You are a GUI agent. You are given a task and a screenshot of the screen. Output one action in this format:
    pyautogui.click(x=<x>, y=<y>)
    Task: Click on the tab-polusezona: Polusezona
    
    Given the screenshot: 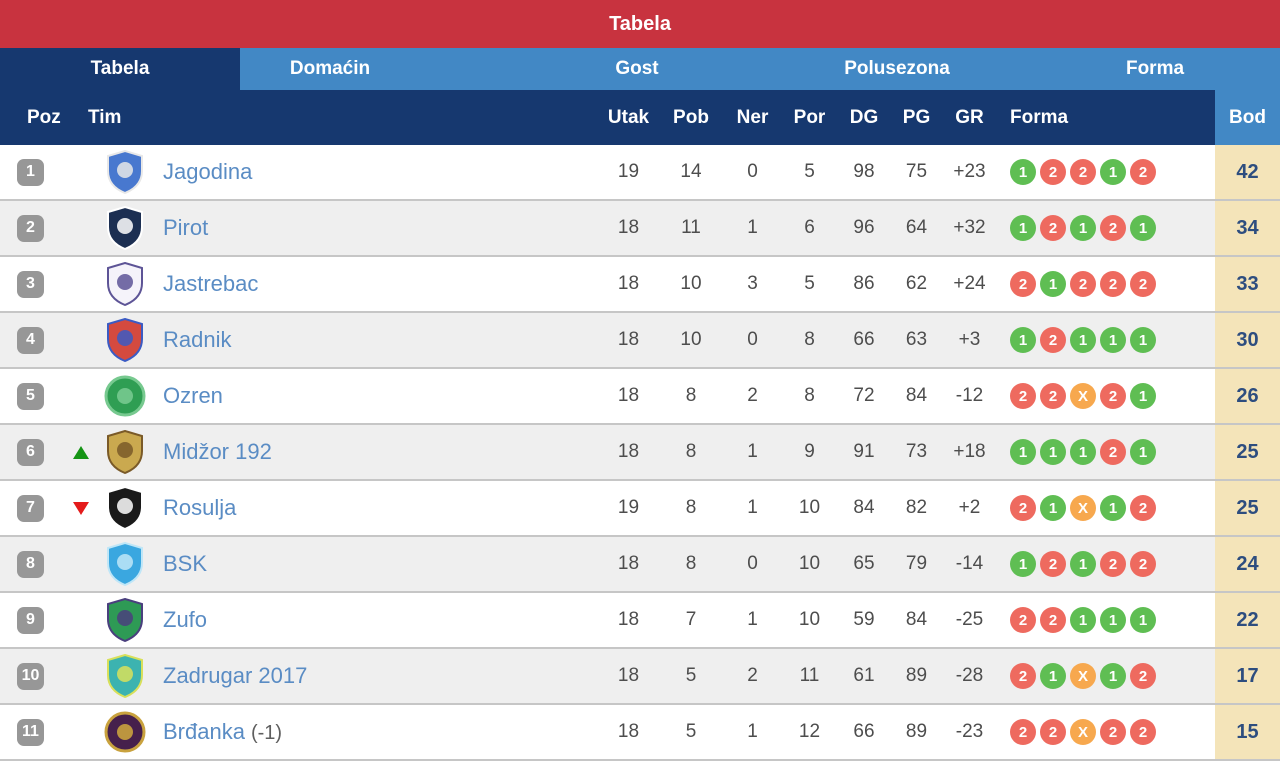 What is the action you would take?
    pyautogui.click(x=897, y=68)
    